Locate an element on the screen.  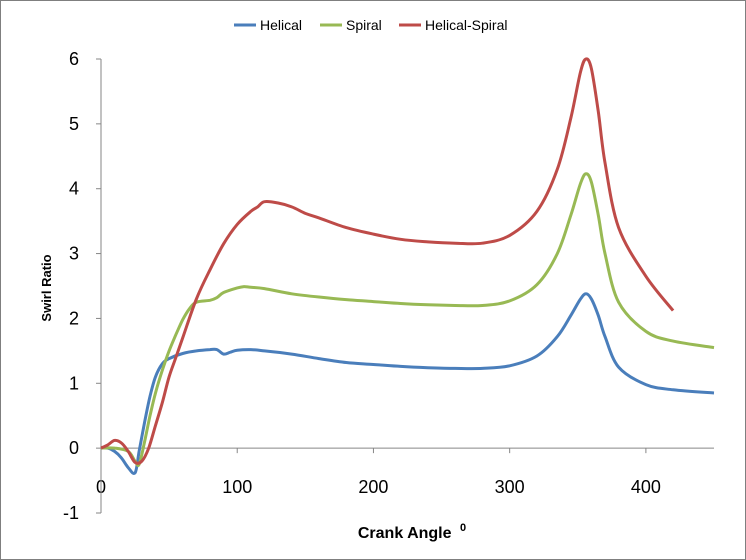
y-tick-label: 4 is located at coordinates (74, 189).